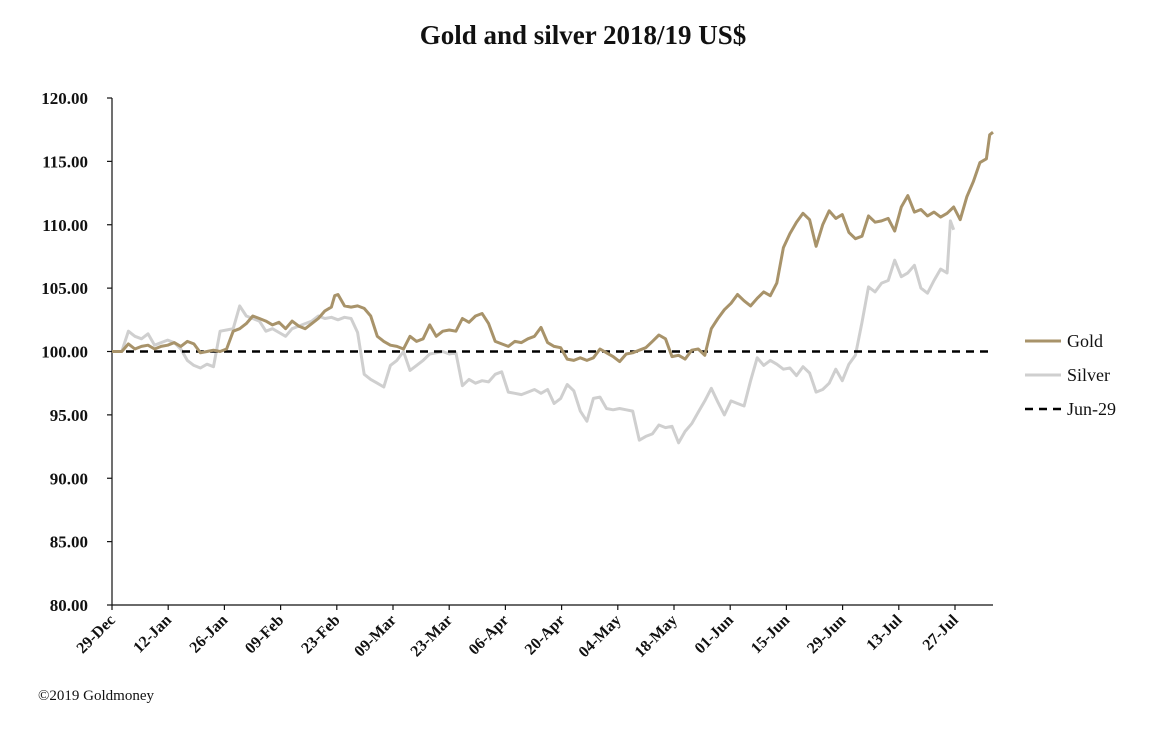  I want to click on y-tick-label: 115.00, so click(65, 161).